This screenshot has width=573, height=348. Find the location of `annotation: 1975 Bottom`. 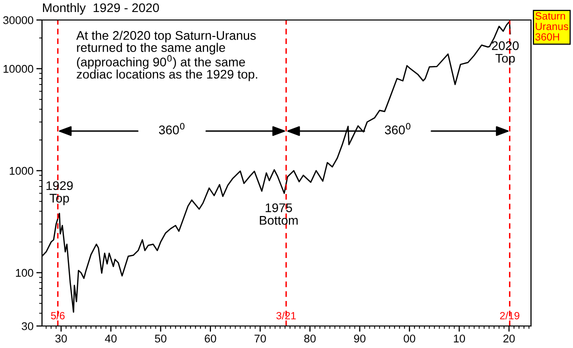

annotation: 1975 Bottom is located at coordinates (279, 214).